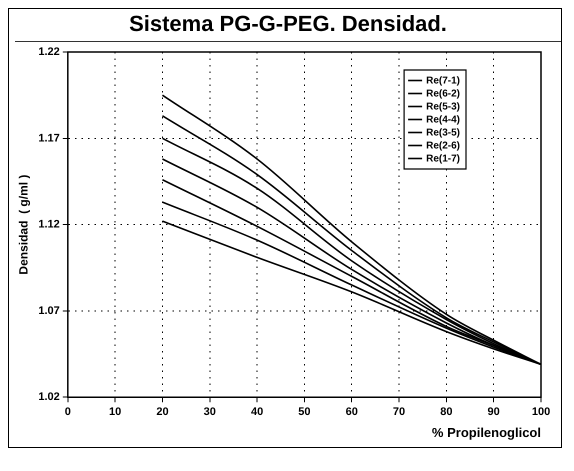 This screenshot has height=471, width=574. What do you see at coordinates (443, 158) in the screenshot?
I see `legend-label: Re(1-7)` at bounding box center [443, 158].